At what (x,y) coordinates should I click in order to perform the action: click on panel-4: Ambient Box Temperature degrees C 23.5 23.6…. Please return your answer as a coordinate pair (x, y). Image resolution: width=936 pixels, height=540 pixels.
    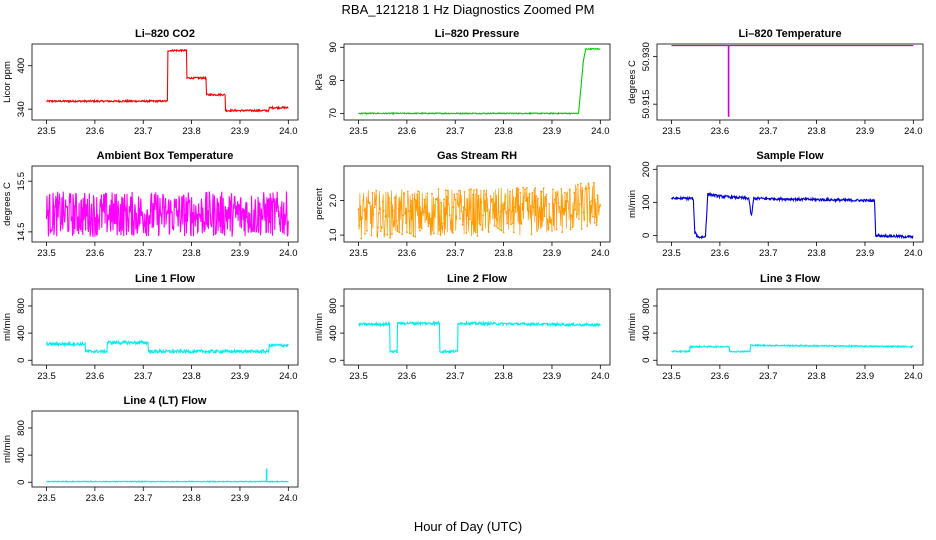
    Looking at the image, I should click on (150, 204).